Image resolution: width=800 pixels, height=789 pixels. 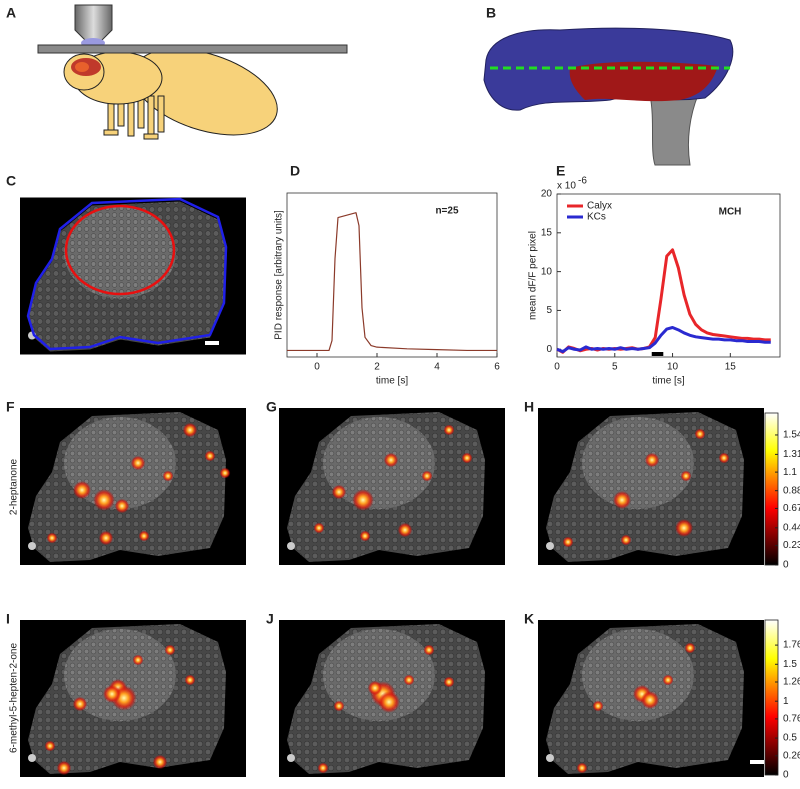 What do you see at coordinates (134, 115) in the screenshot?
I see `legs` at bounding box center [134, 115].